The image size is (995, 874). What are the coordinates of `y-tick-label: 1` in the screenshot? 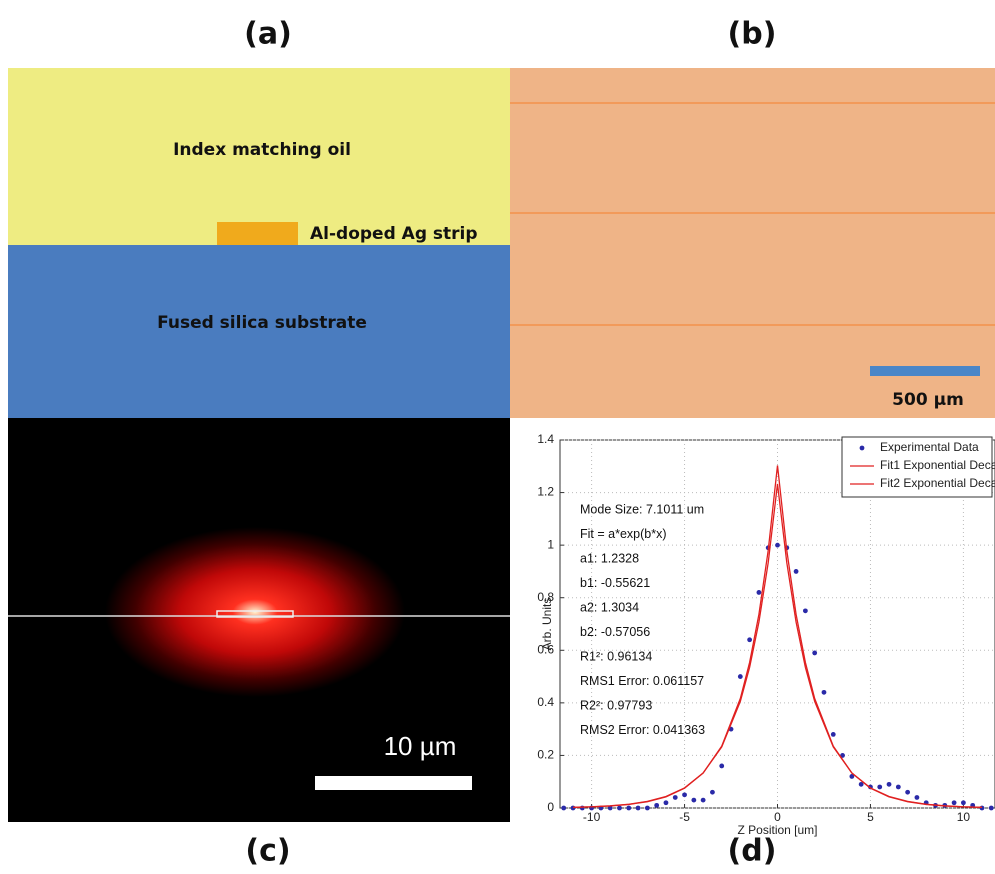 It's located at (550, 544).